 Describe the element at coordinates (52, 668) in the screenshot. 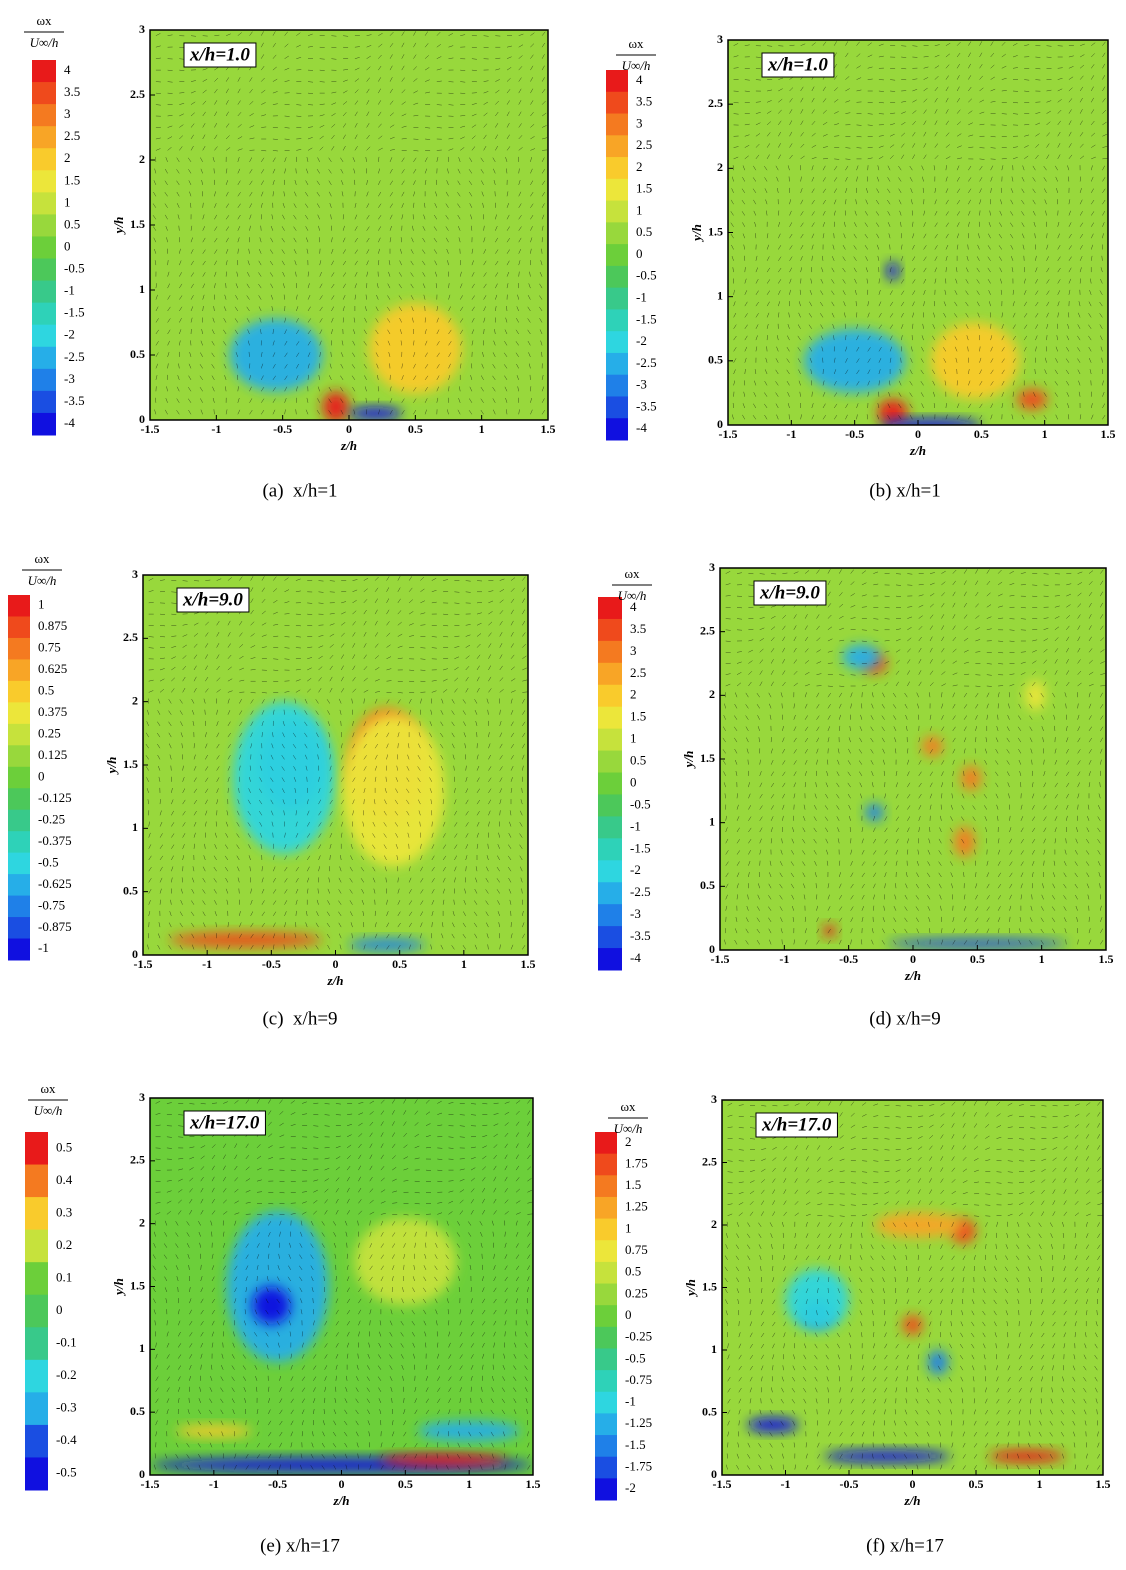

I see `colorbar-label: 0.625` at that location.